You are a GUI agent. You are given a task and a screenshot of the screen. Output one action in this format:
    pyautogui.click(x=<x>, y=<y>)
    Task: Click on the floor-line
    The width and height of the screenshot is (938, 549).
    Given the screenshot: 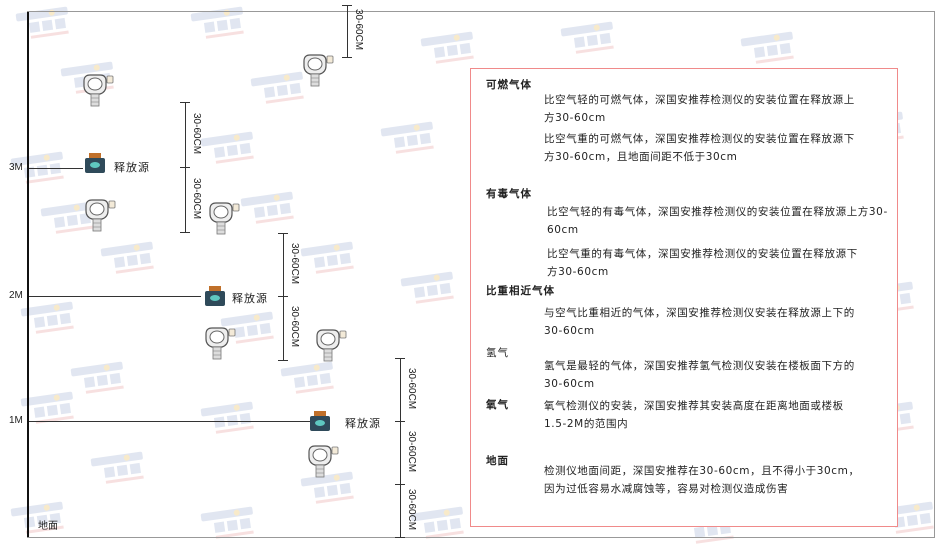 What is the action you would take?
    pyautogui.click(x=481, y=537)
    